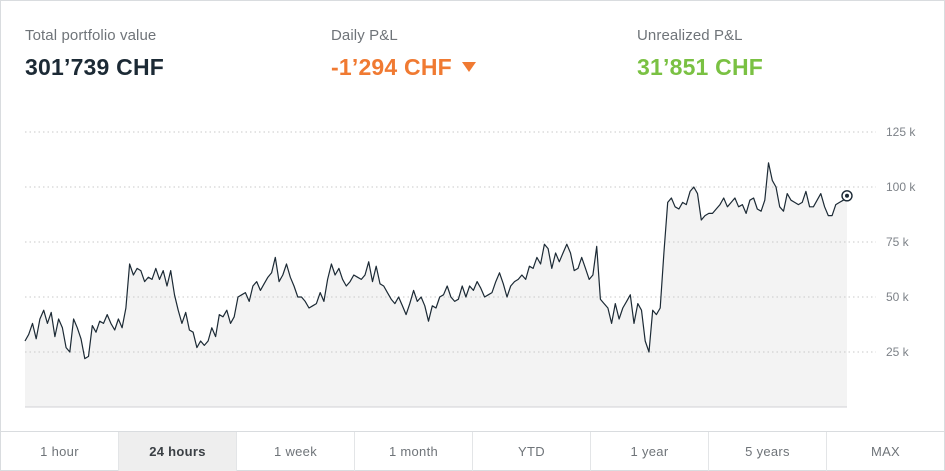  I want to click on daily-pnl-value: -1’294 CHF, so click(391, 67).